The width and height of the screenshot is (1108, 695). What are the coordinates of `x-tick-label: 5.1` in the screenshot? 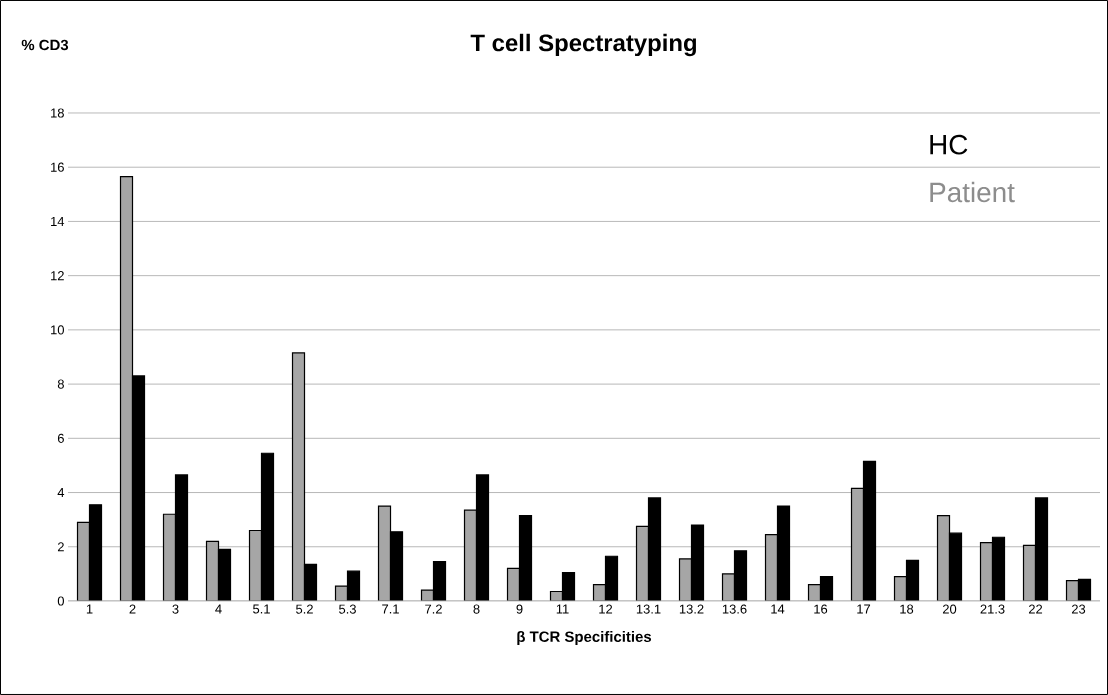 It's located at (261, 609).